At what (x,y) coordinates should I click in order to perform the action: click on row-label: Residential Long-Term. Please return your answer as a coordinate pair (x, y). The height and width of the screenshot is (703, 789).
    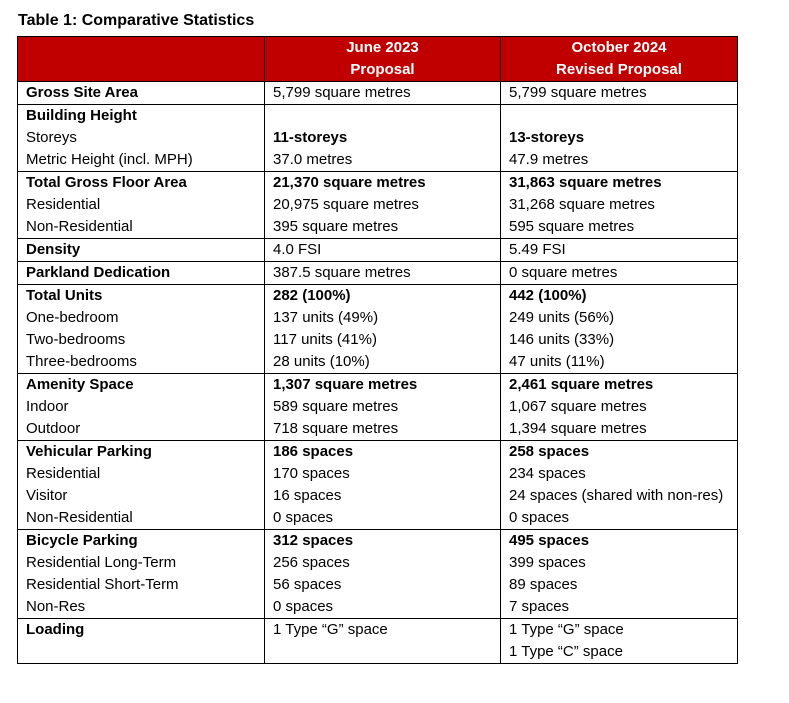
    Looking at the image, I should click on (141, 563).